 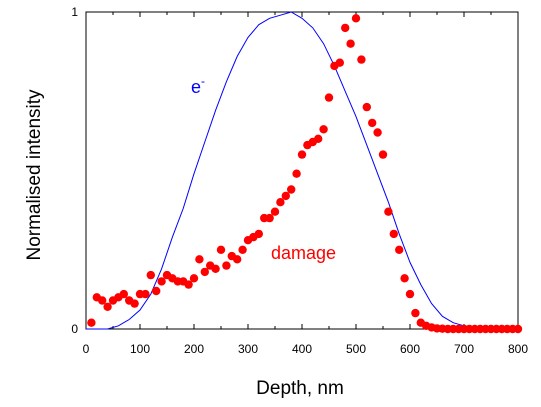 What do you see at coordinates (86, 349) in the screenshot?
I see `x-tick-label: 0` at bounding box center [86, 349].